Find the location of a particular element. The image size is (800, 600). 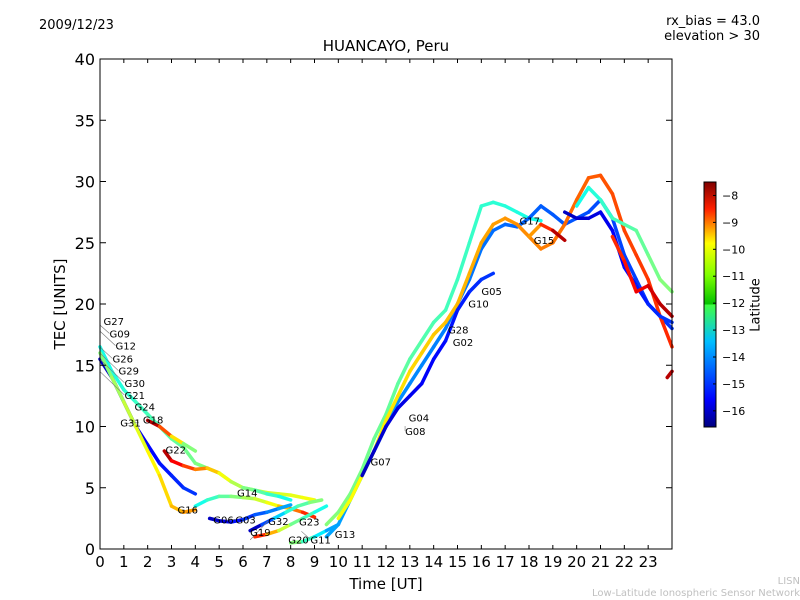

satellite-label: G29 is located at coordinates (128, 372).